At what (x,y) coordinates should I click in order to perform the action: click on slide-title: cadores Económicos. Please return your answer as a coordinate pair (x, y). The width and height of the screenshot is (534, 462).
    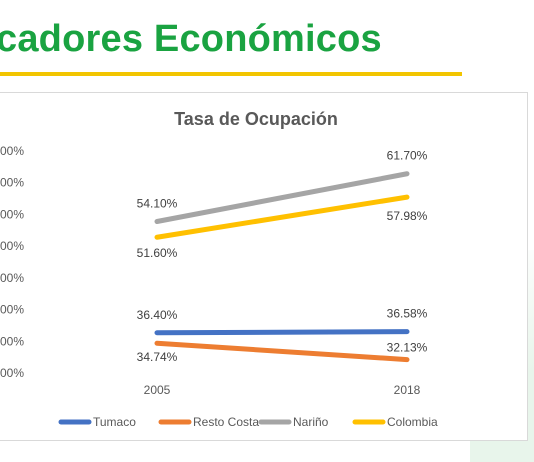
    Looking at the image, I should click on (191, 39).